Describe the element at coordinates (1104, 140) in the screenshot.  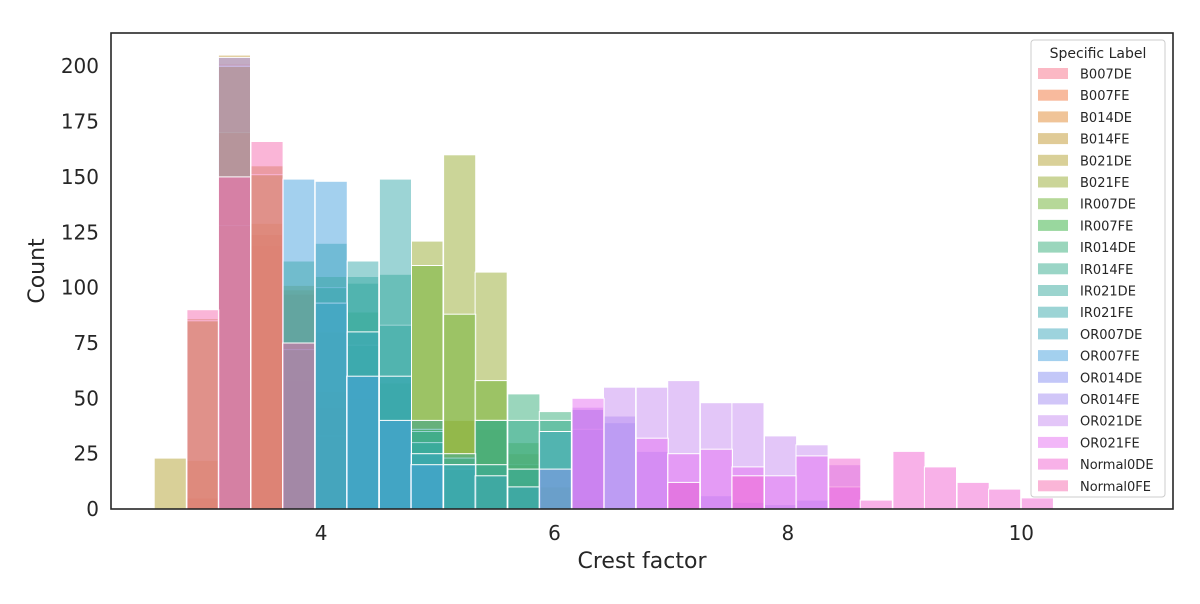
I see `legend-label-b014fe: B014FE` at that location.